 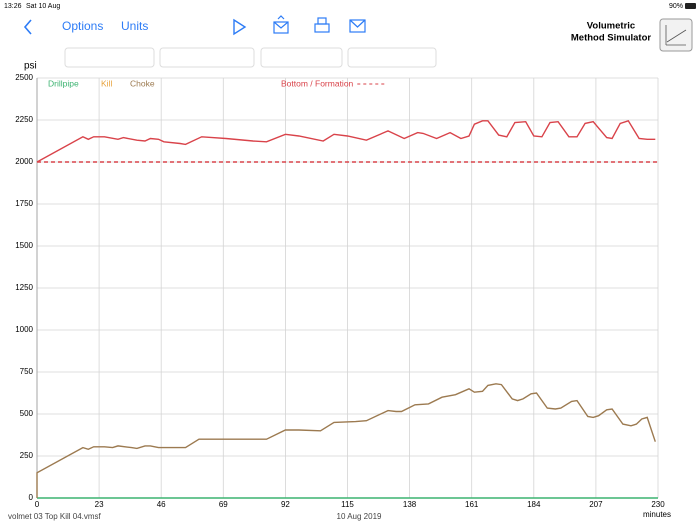 I want to click on app-title-line: Volumetric, so click(x=611, y=26).